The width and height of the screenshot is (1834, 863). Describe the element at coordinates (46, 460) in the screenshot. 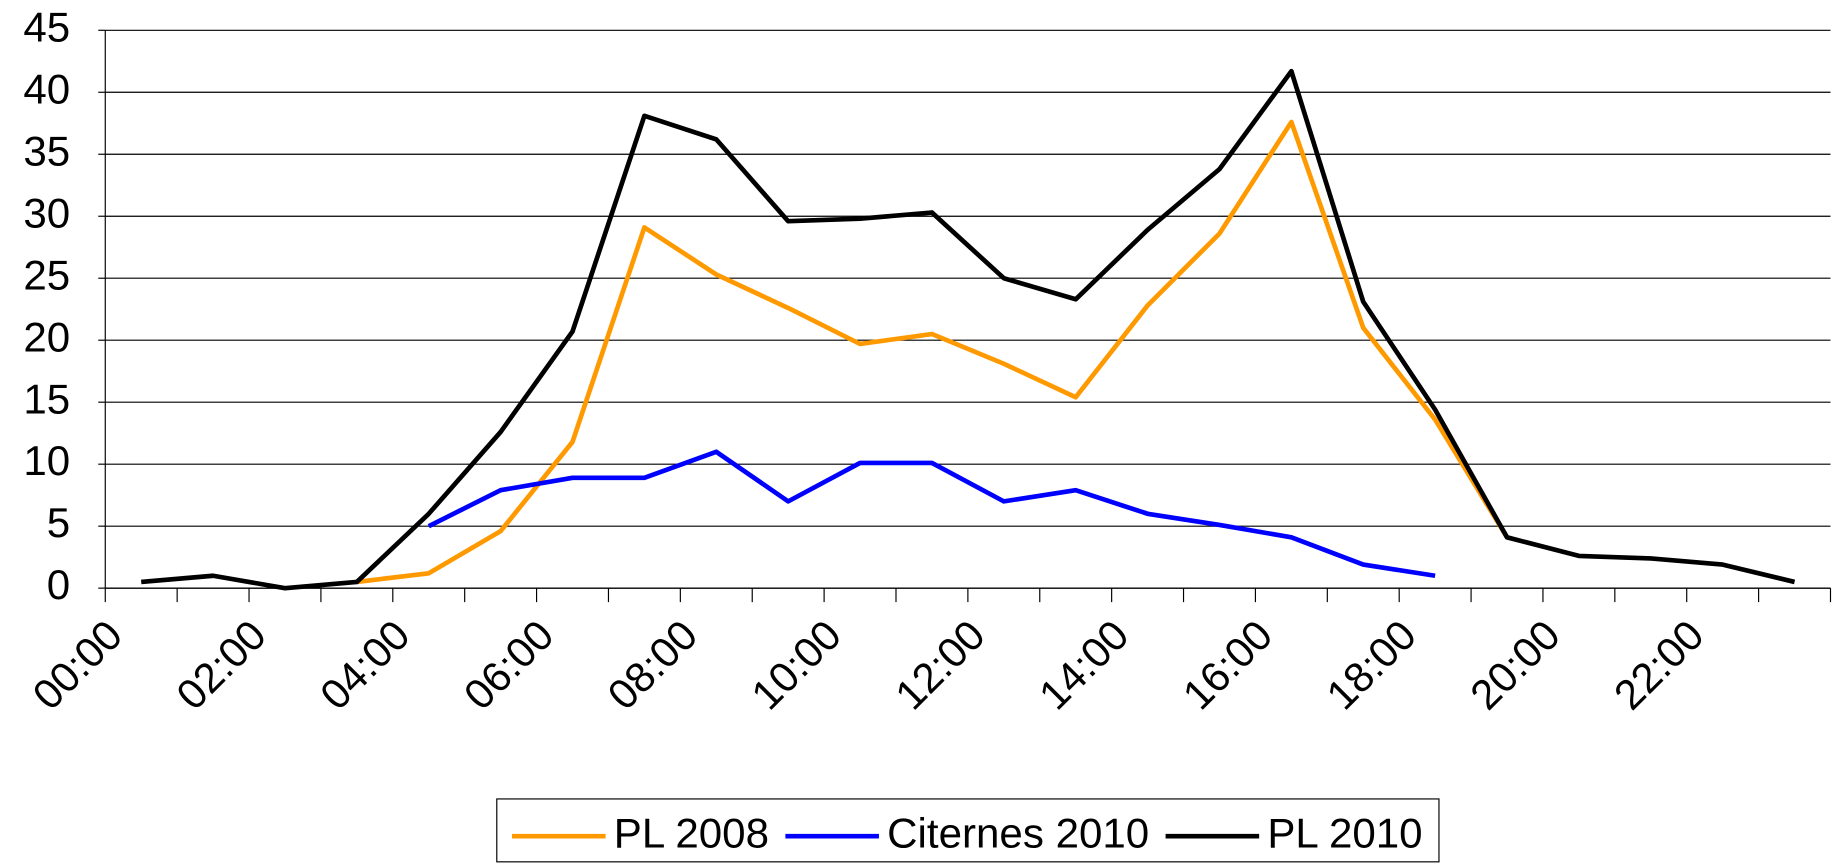

I see `y-tick-label: 10` at that location.